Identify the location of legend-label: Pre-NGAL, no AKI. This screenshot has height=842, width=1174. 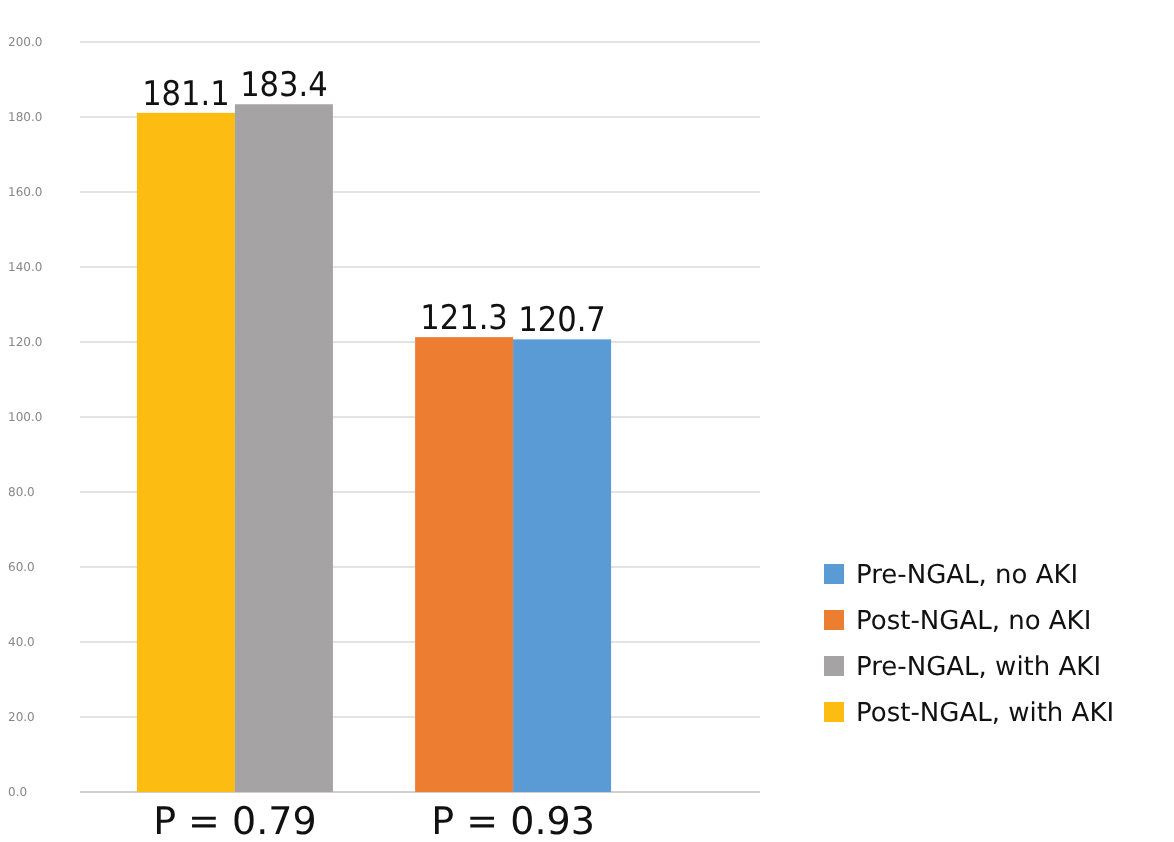
(967, 576).